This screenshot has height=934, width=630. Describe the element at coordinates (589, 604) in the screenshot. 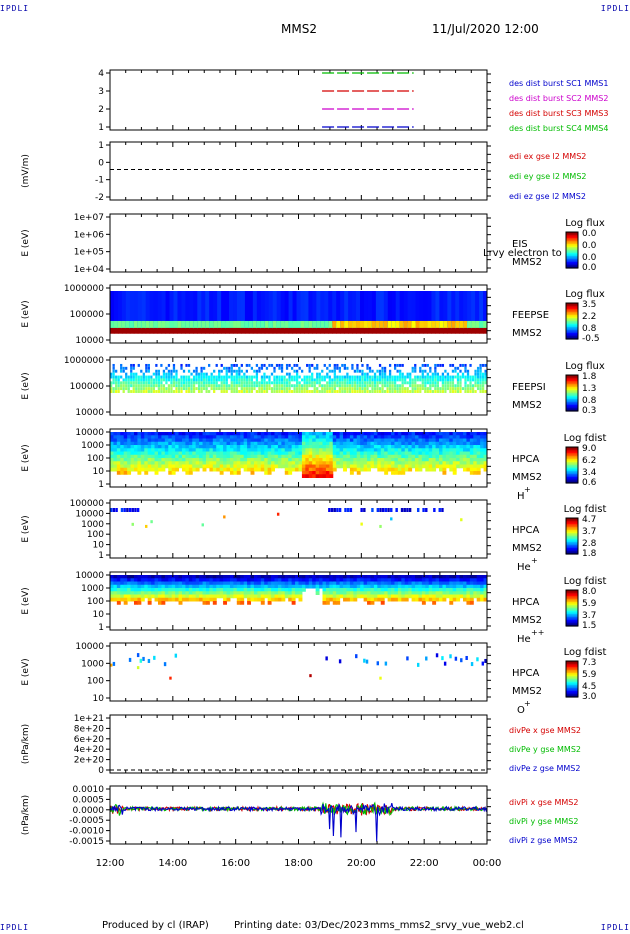

I see `hpca_hepp-cbar-tick: 5.9` at that location.